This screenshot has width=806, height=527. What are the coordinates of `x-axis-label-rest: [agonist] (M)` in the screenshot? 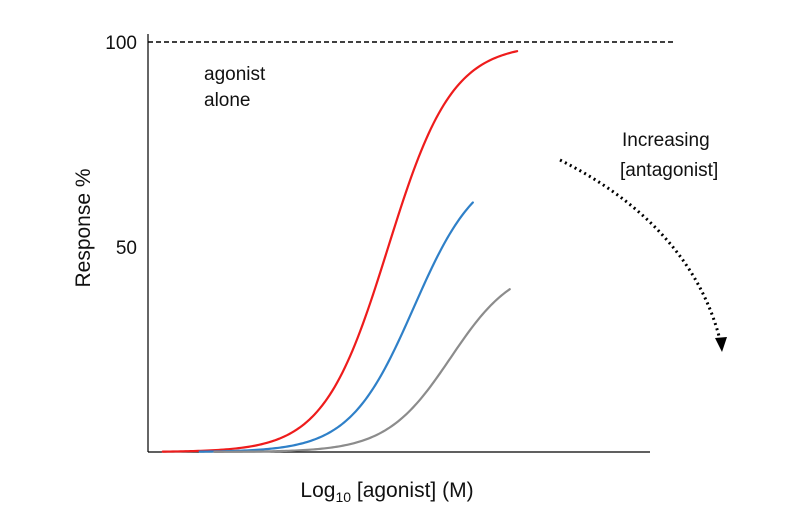 It's located at (412, 490).